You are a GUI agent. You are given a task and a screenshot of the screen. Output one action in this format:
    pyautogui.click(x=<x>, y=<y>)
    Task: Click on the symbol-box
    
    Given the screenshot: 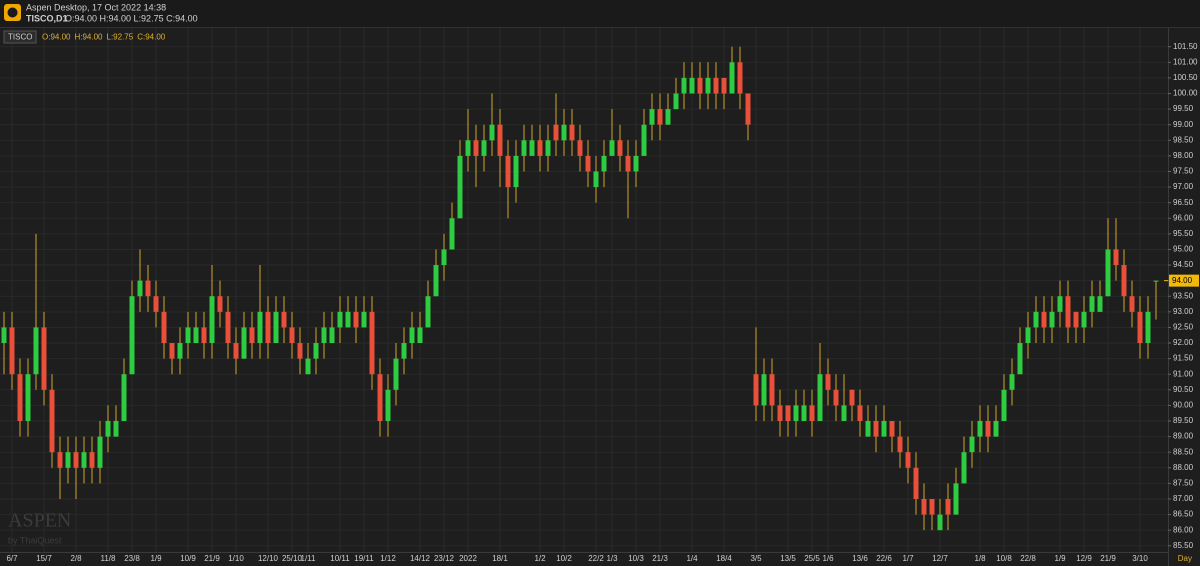 What is the action you would take?
    pyautogui.click(x=20, y=37)
    